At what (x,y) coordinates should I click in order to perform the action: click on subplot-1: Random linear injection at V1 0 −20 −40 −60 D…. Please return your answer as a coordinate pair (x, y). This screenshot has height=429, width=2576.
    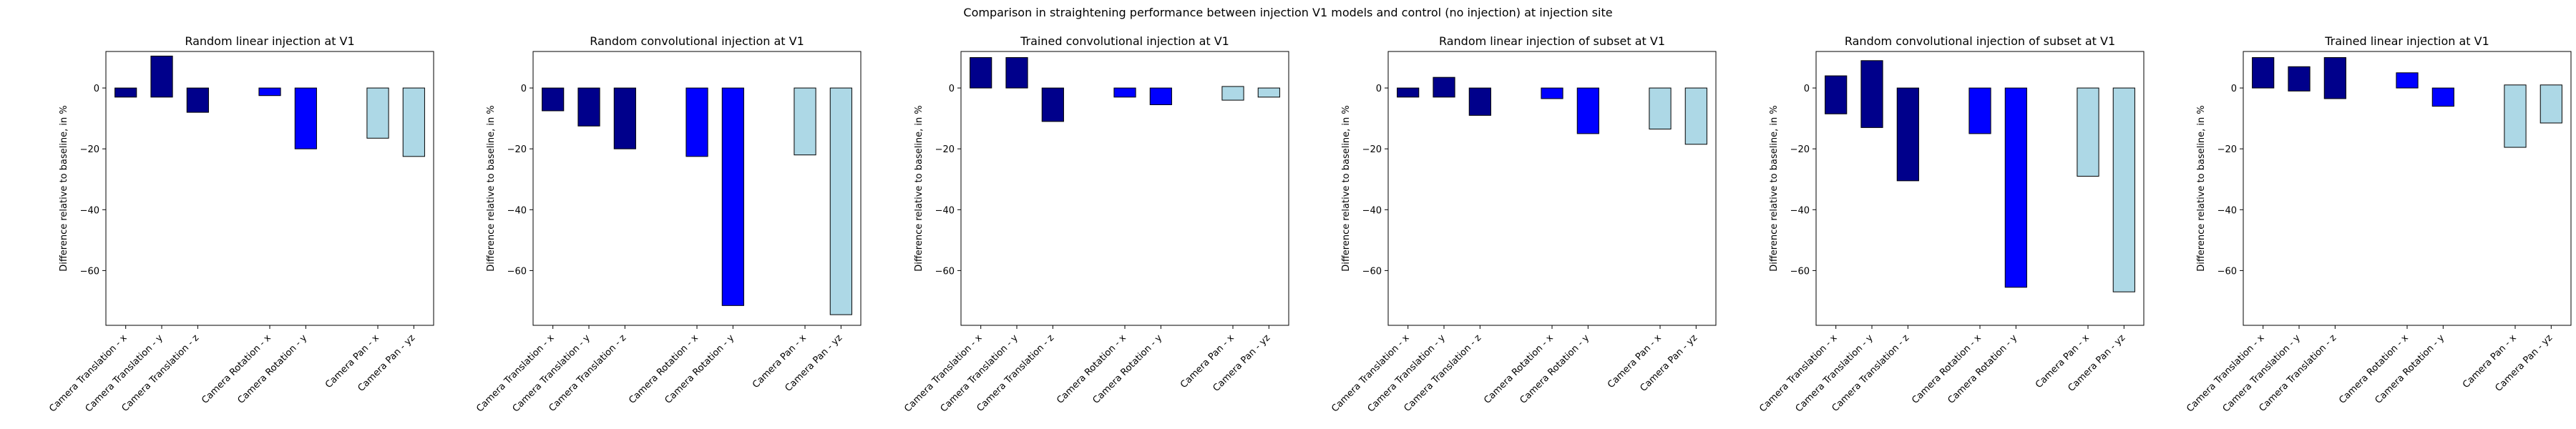
    Looking at the image, I should click on (240, 224).